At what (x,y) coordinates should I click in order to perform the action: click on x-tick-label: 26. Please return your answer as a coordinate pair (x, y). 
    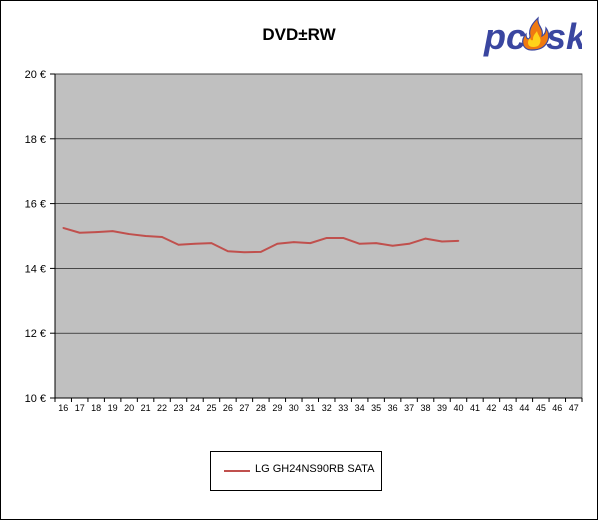
    Looking at the image, I should click on (228, 408).